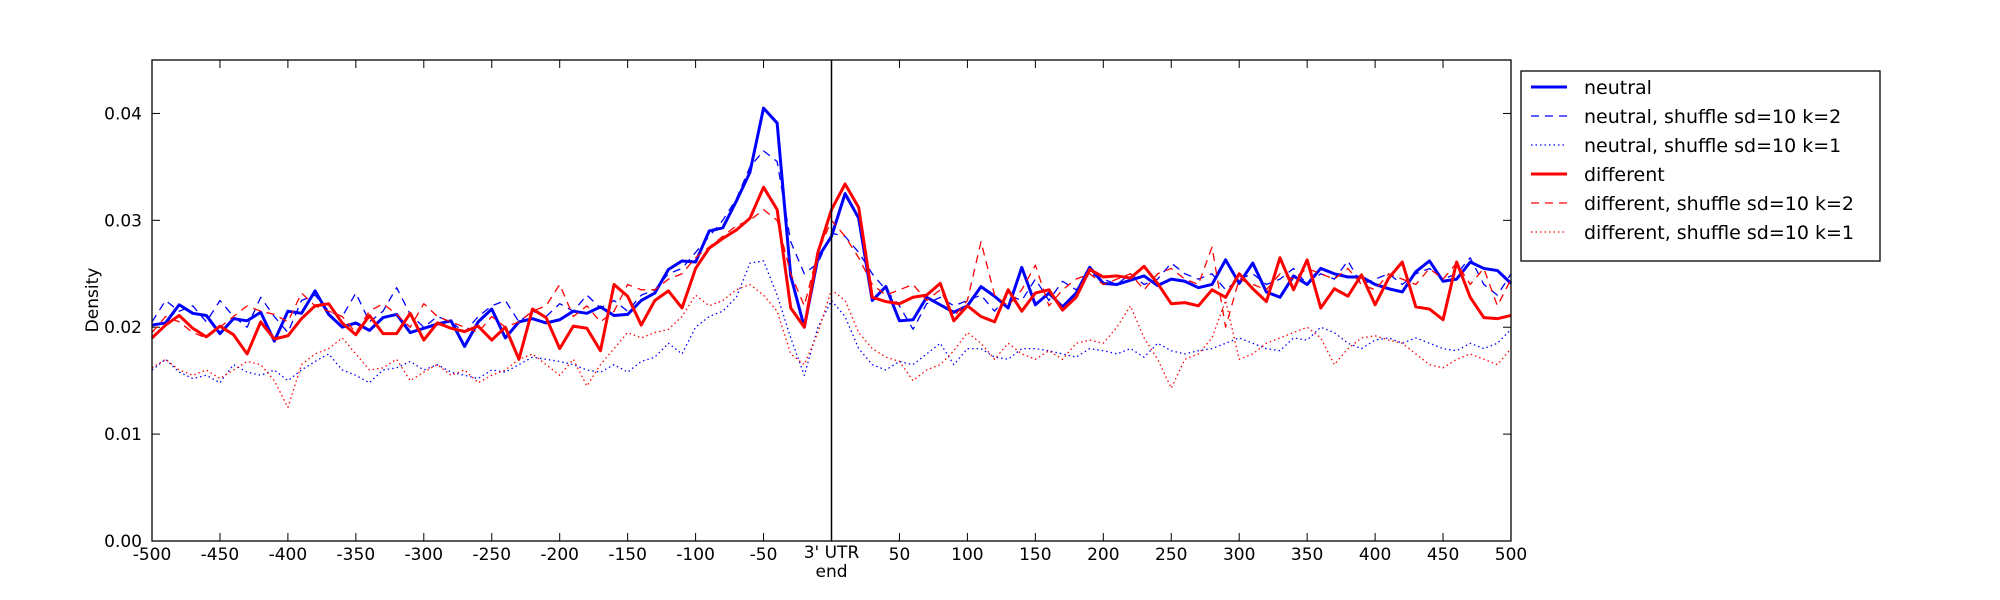 Image resolution: width=2000 pixels, height=600 pixels. What do you see at coordinates (93, 300) in the screenshot?
I see `y-axis-label: Density` at bounding box center [93, 300].